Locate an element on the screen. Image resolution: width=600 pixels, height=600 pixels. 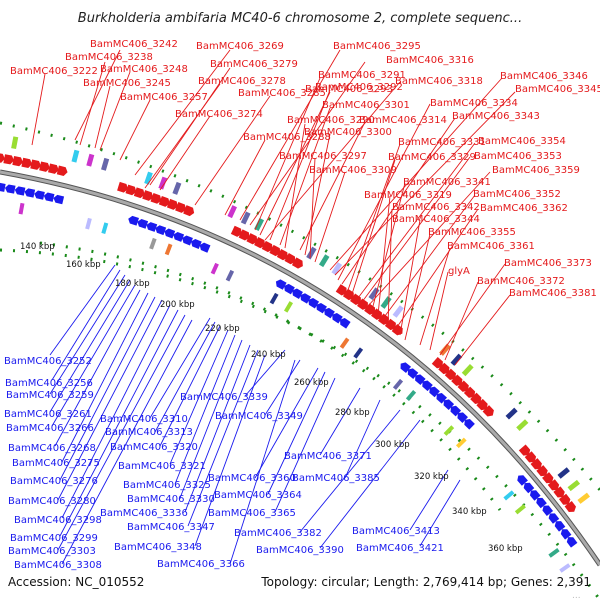
gene-label: BamMC406_3320 is located at coordinates (154, 447).